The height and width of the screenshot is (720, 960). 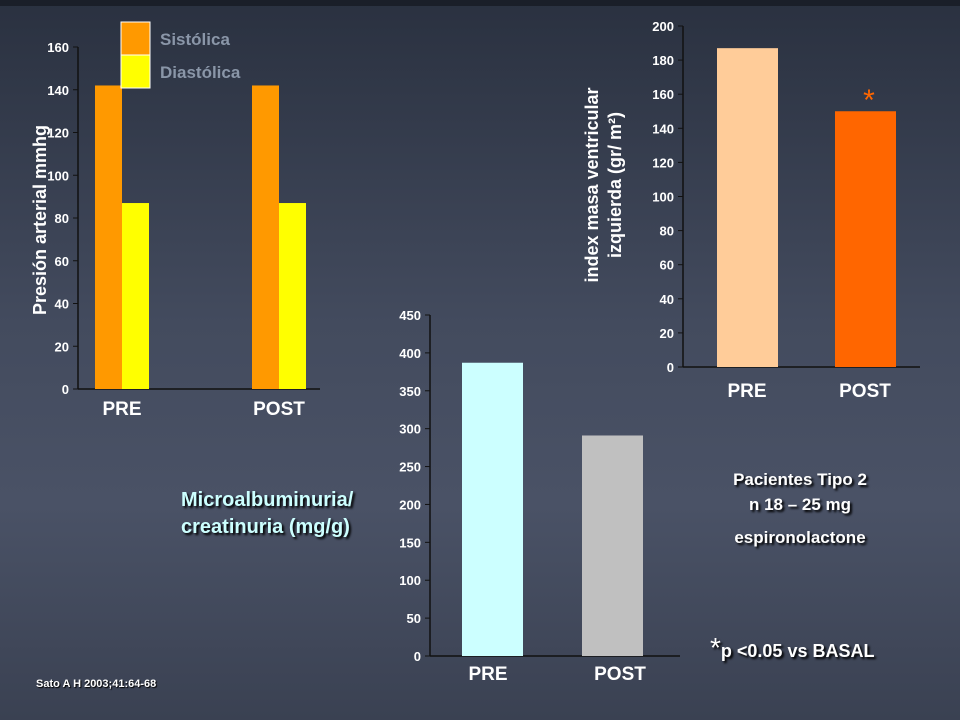 What do you see at coordinates (797, 651) in the screenshot?
I see `significance-text: p <0.05 vs BASAL` at bounding box center [797, 651].